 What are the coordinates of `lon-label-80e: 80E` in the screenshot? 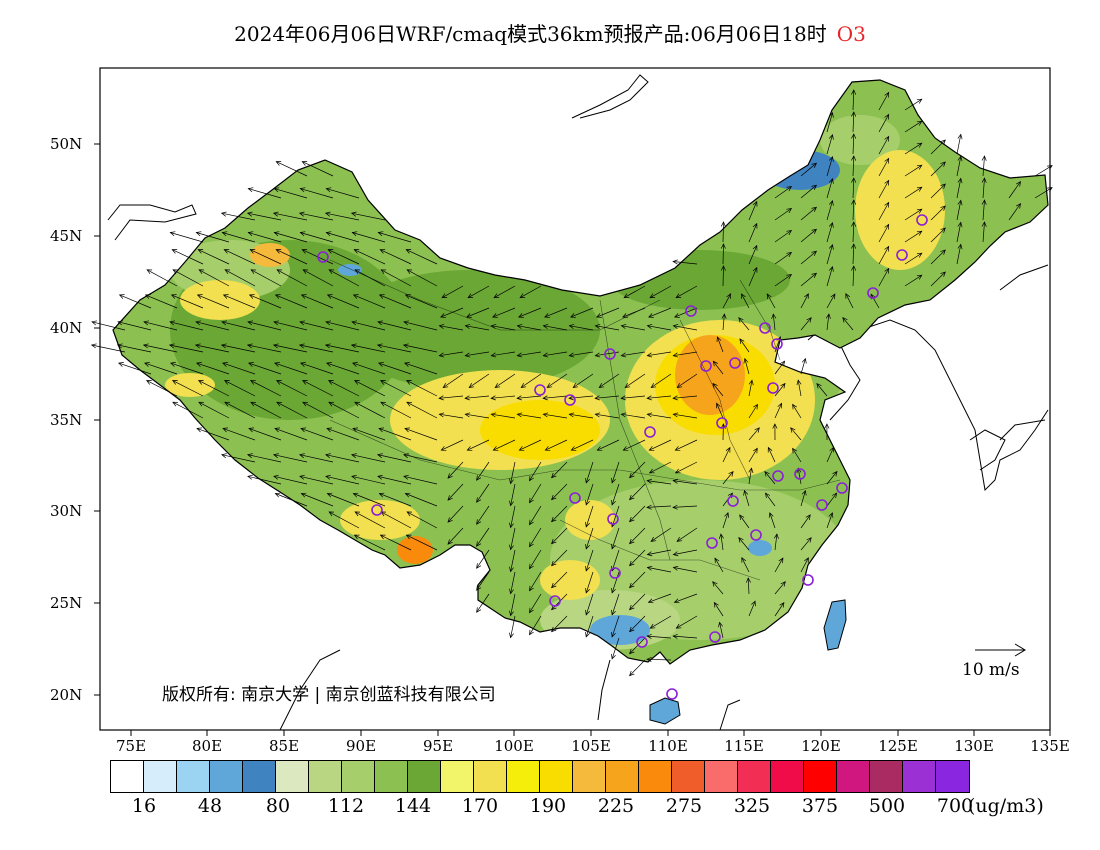 It's located at (207, 746).